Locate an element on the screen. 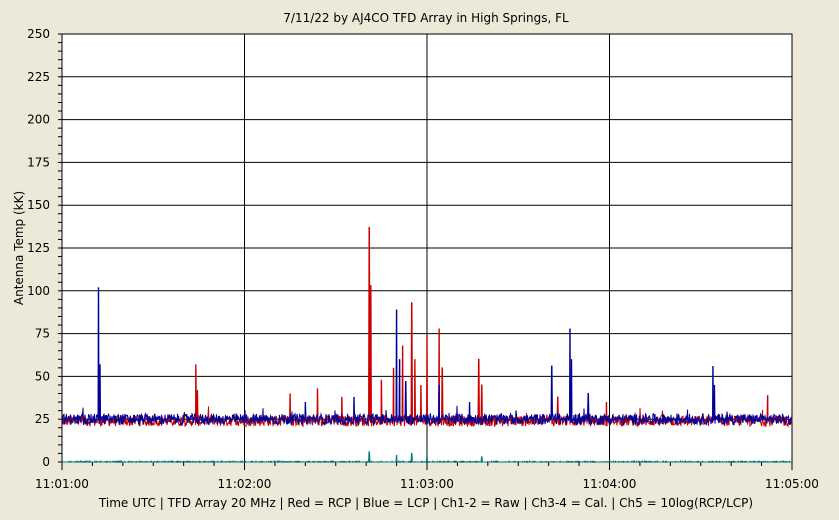 This screenshot has height=520, width=839. y-tick-labels: 0 25 50 75 100 125 150 175 200 225 250 is located at coordinates (38, 248).